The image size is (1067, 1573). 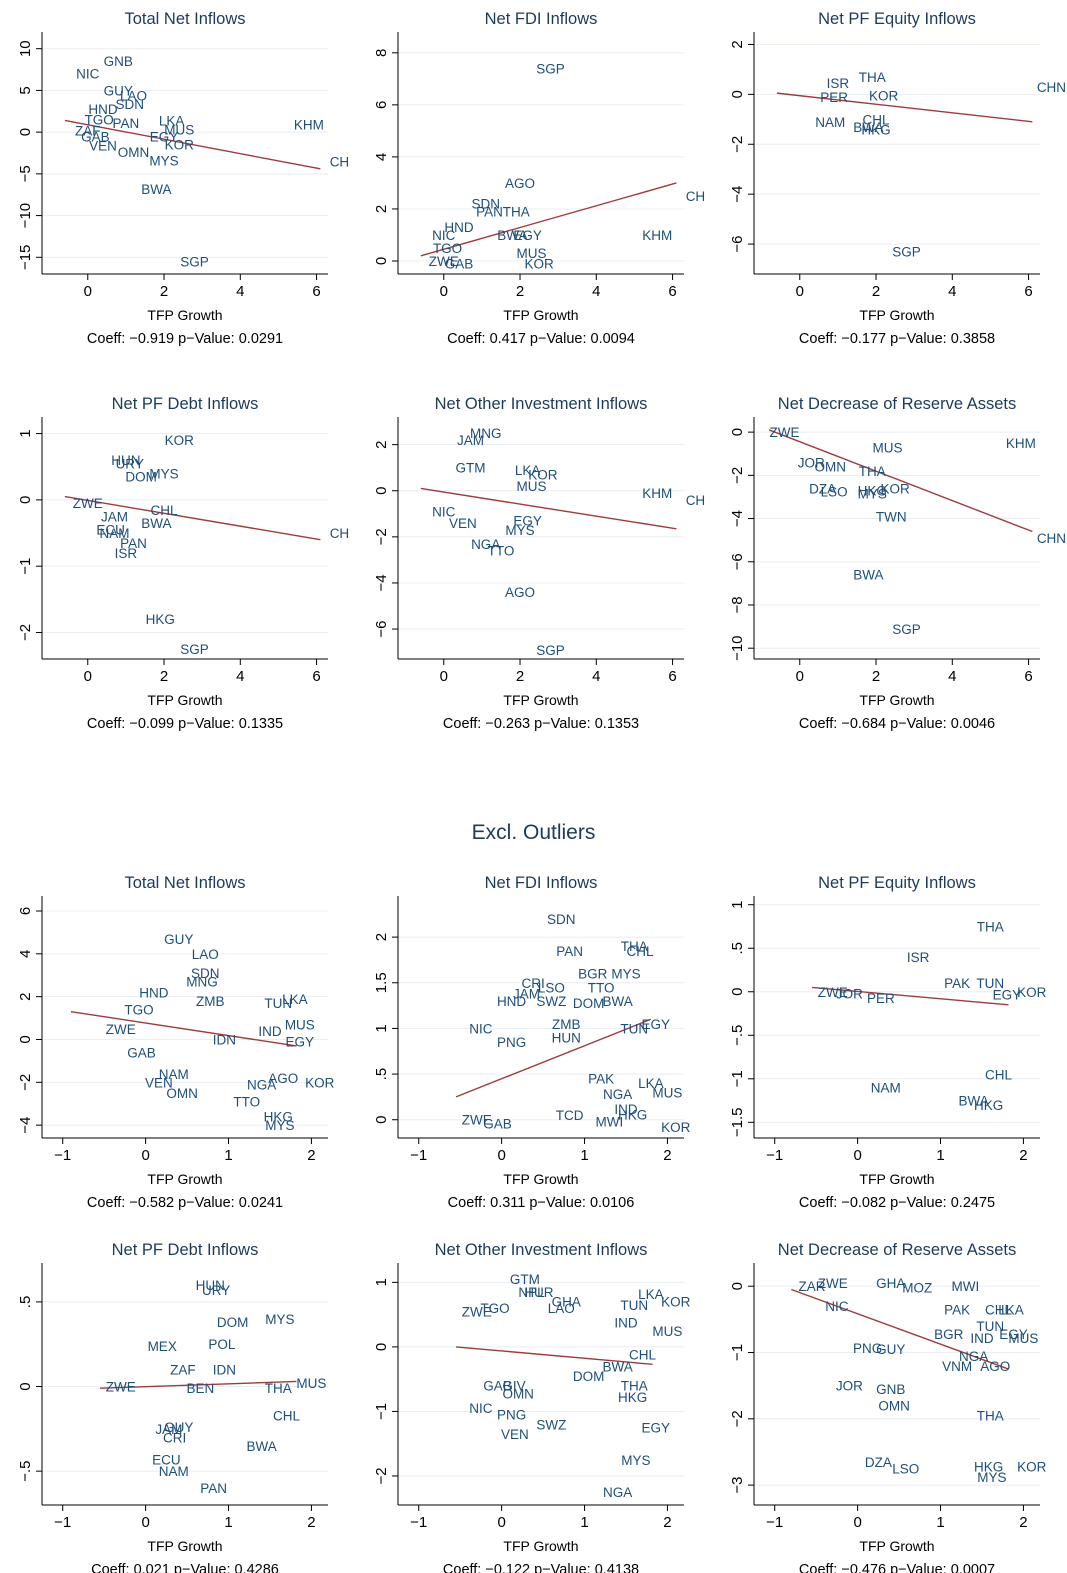 I want to click on y-tick-label: 5, so click(x=25, y=90).